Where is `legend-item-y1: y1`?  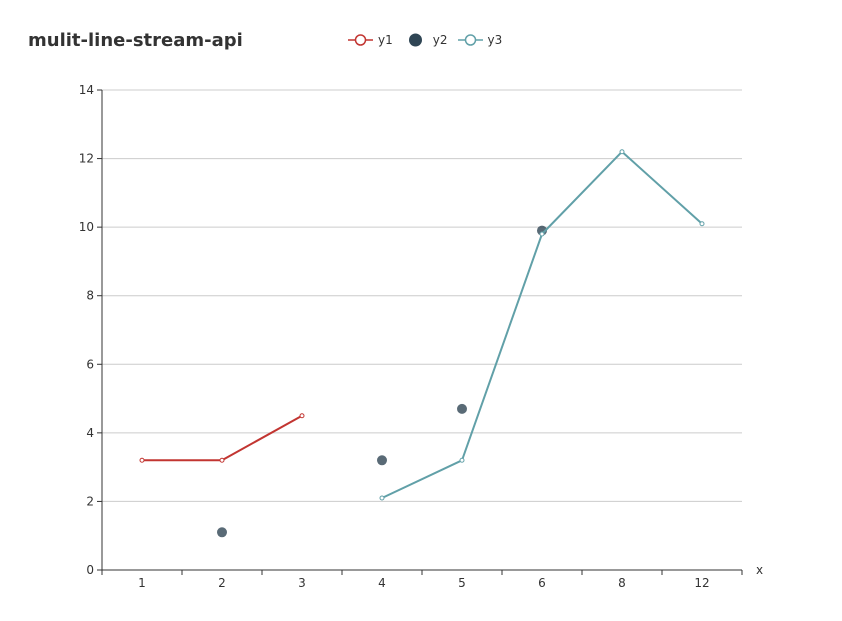
legend-item-y1: y1 is located at coordinates (370, 40).